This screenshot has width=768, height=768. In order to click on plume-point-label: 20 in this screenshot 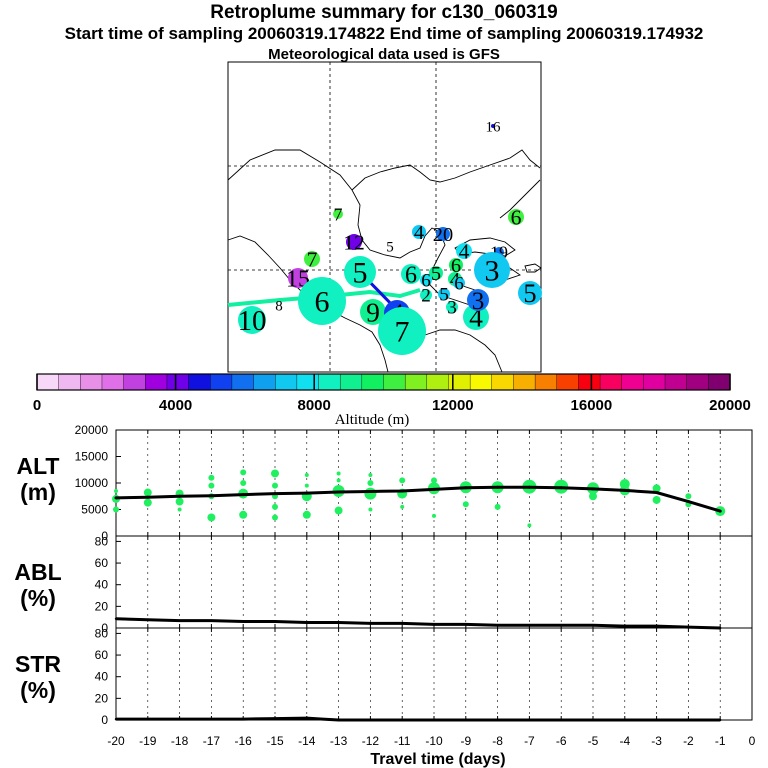, I will do `click(443, 235)`.